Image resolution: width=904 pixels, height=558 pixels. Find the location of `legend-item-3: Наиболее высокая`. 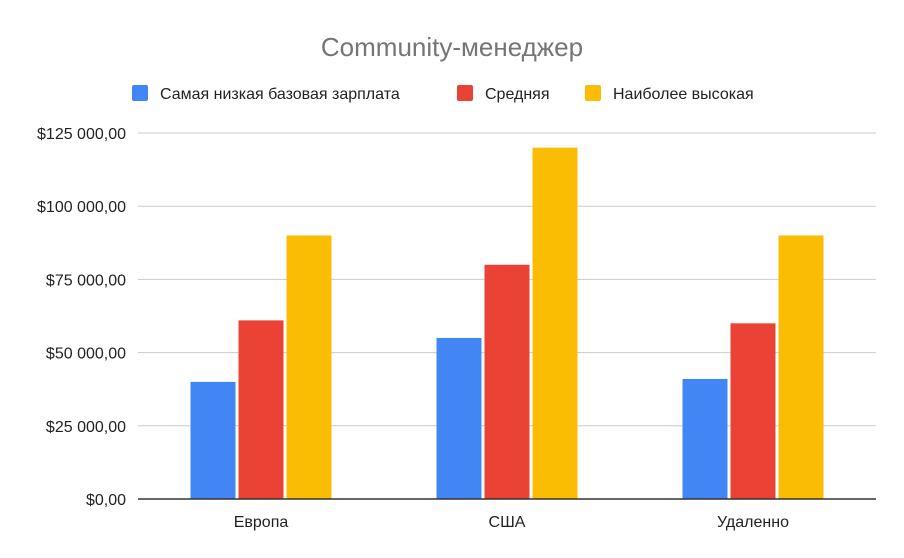

legend-item-3: Наиболее высокая is located at coordinates (669, 94).